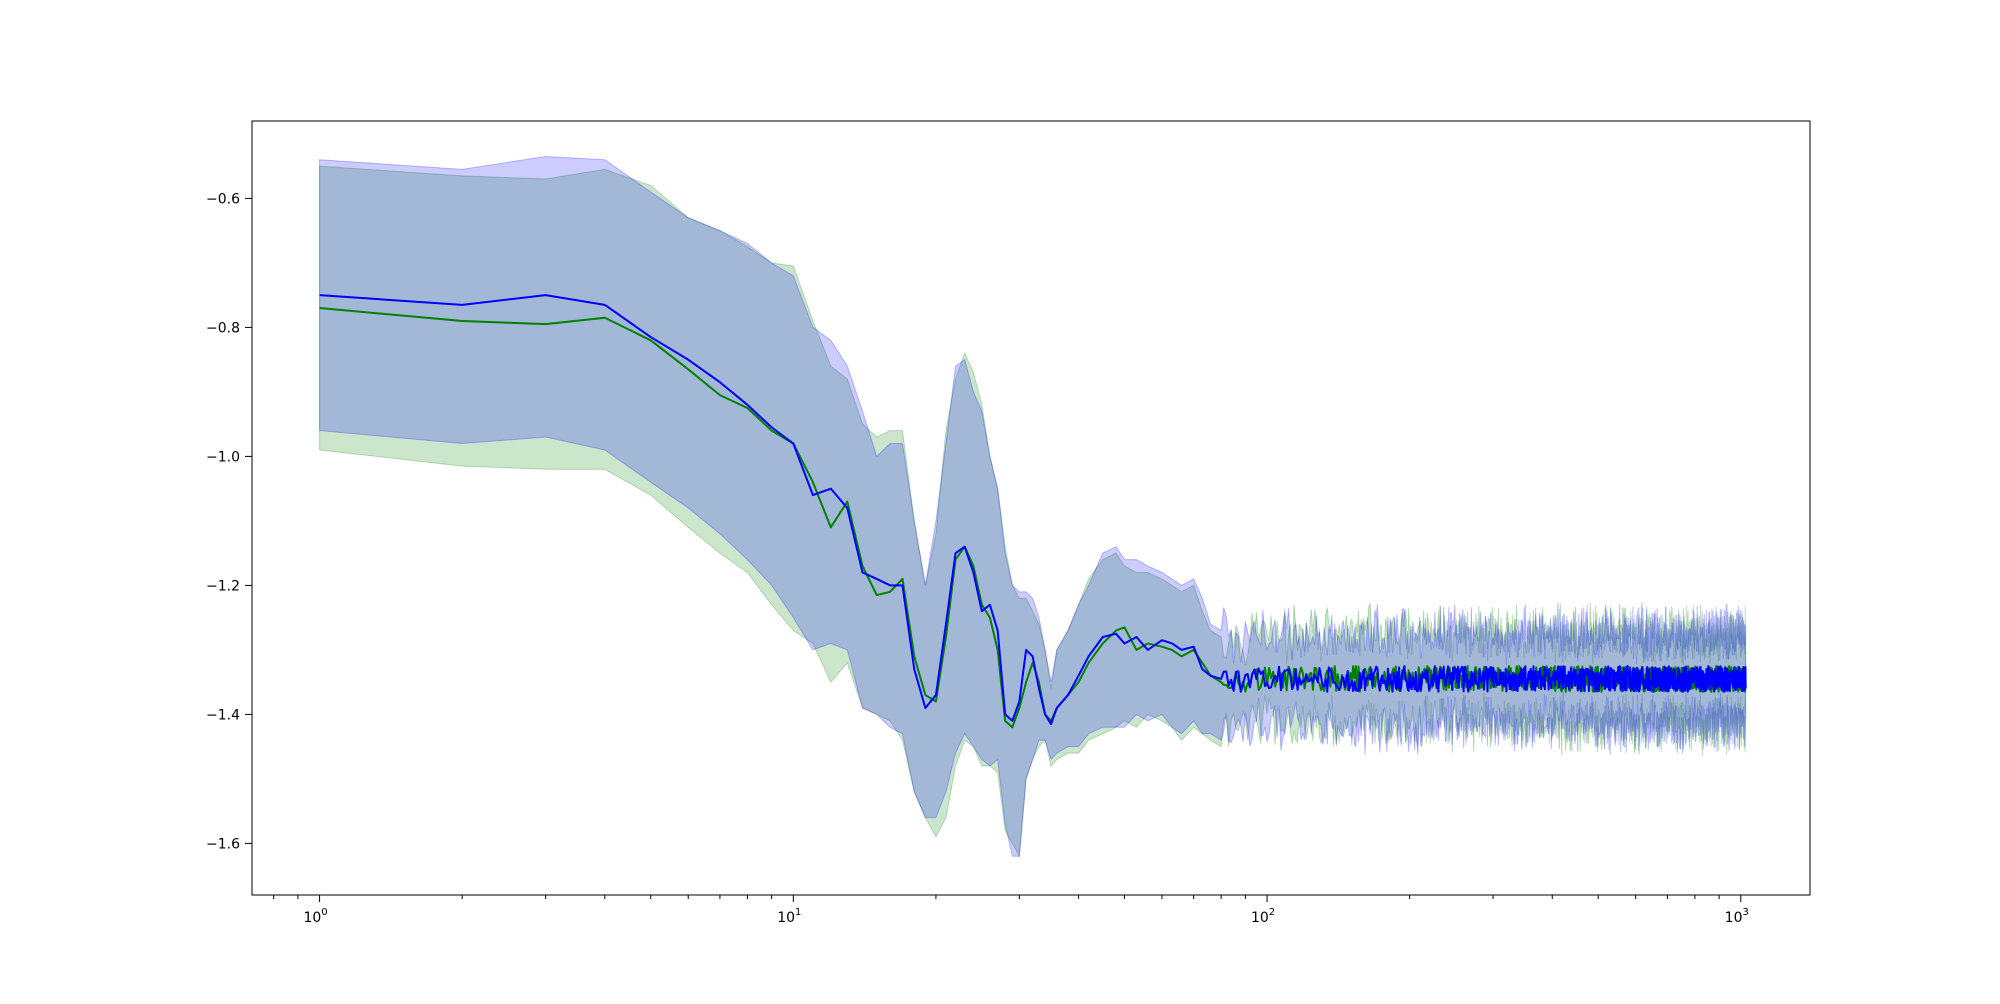 This screenshot has height=1004, width=2000. I want to click on x-axis: 10⁰ 10¹ 10² 10³, so click(1011, 910).